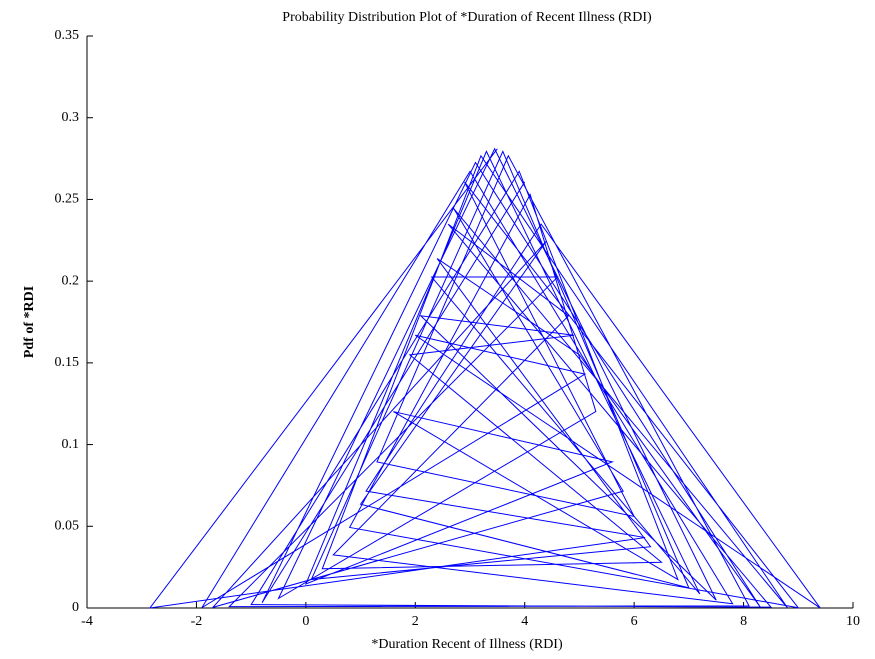 Image resolution: width=875 pixels, height=659 pixels. Describe the element at coordinates (415, 621) in the screenshot. I see `x-tick-label: 2` at that location.